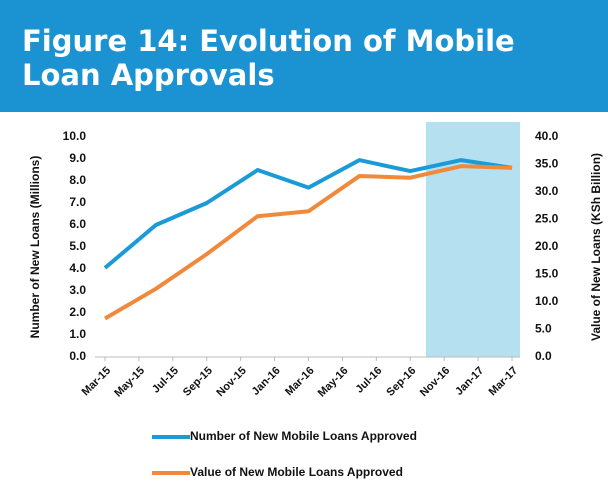 This screenshot has width=608, height=493. I want to click on x-tick-label: Nov-15, so click(231, 382).